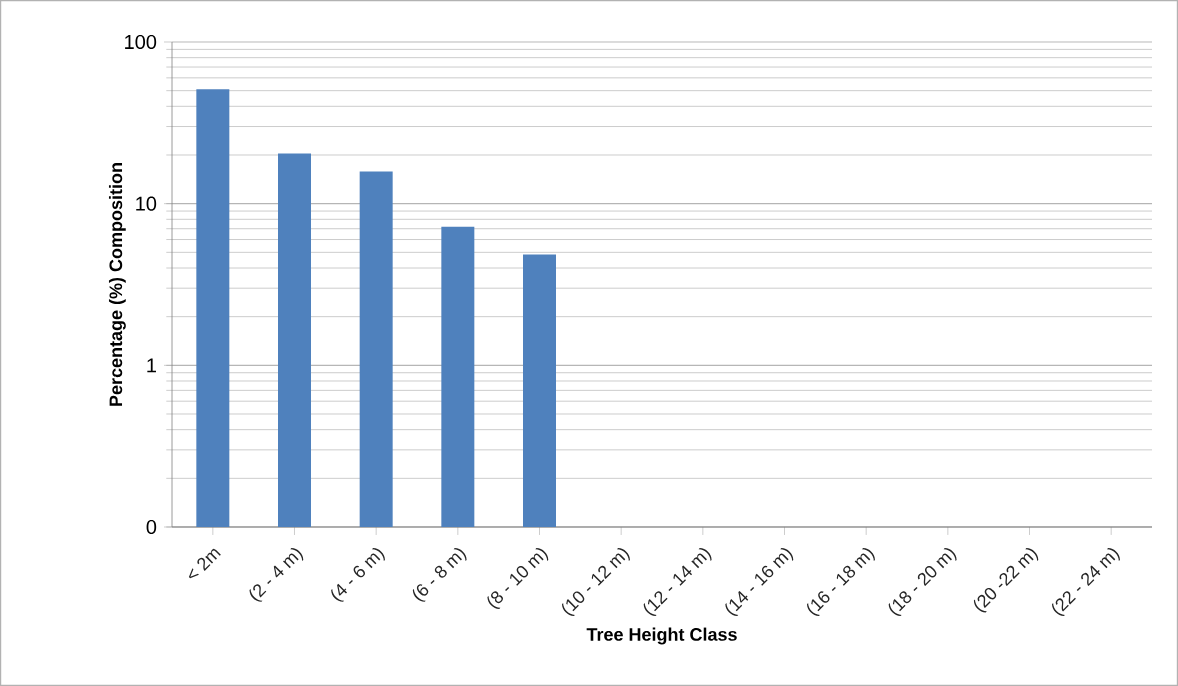  Describe the element at coordinates (358, 575) in the screenshot. I see `x-tick-label: (4 - 6 m)` at that location.